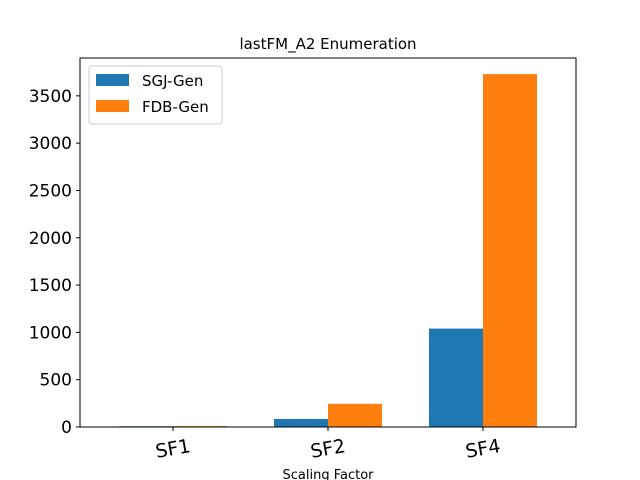 The width and height of the screenshot is (640, 480). I want to click on y-tick-label: 500, so click(56, 381).